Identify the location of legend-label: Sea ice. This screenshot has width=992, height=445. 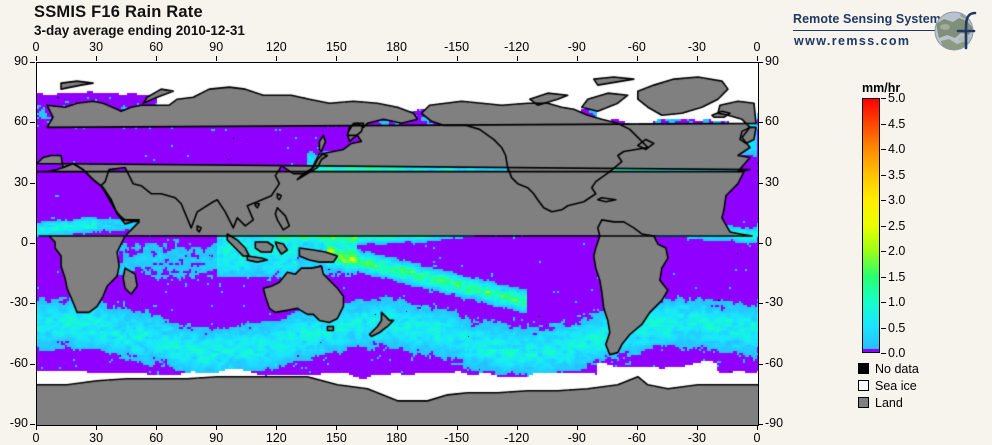
(896, 385).